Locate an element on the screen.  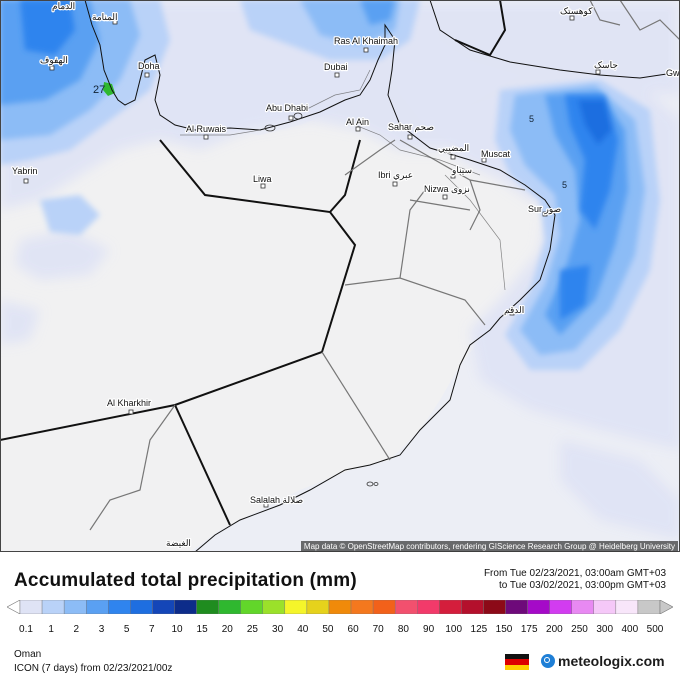
label-nizwa: Nizwa نزوى is located at coordinates (447, 189).